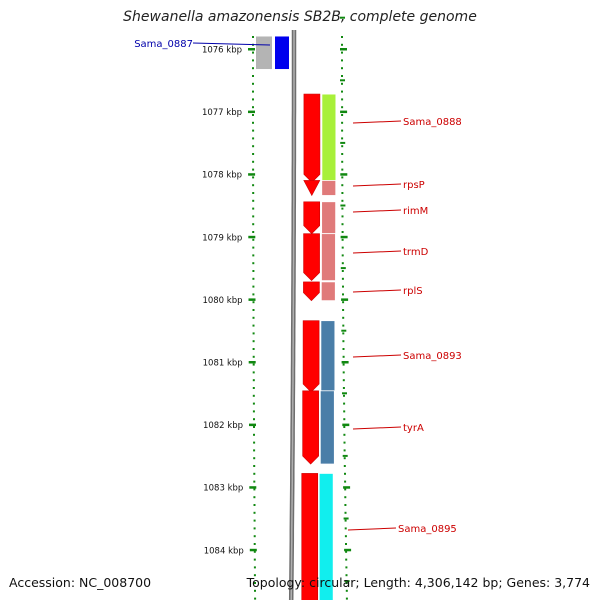 The height and width of the screenshot is (600, 600). What do you see at coordinates (310, 427) in the screenshot?
I see `gene-arrow-tyra` at bounding box center [310, 427].